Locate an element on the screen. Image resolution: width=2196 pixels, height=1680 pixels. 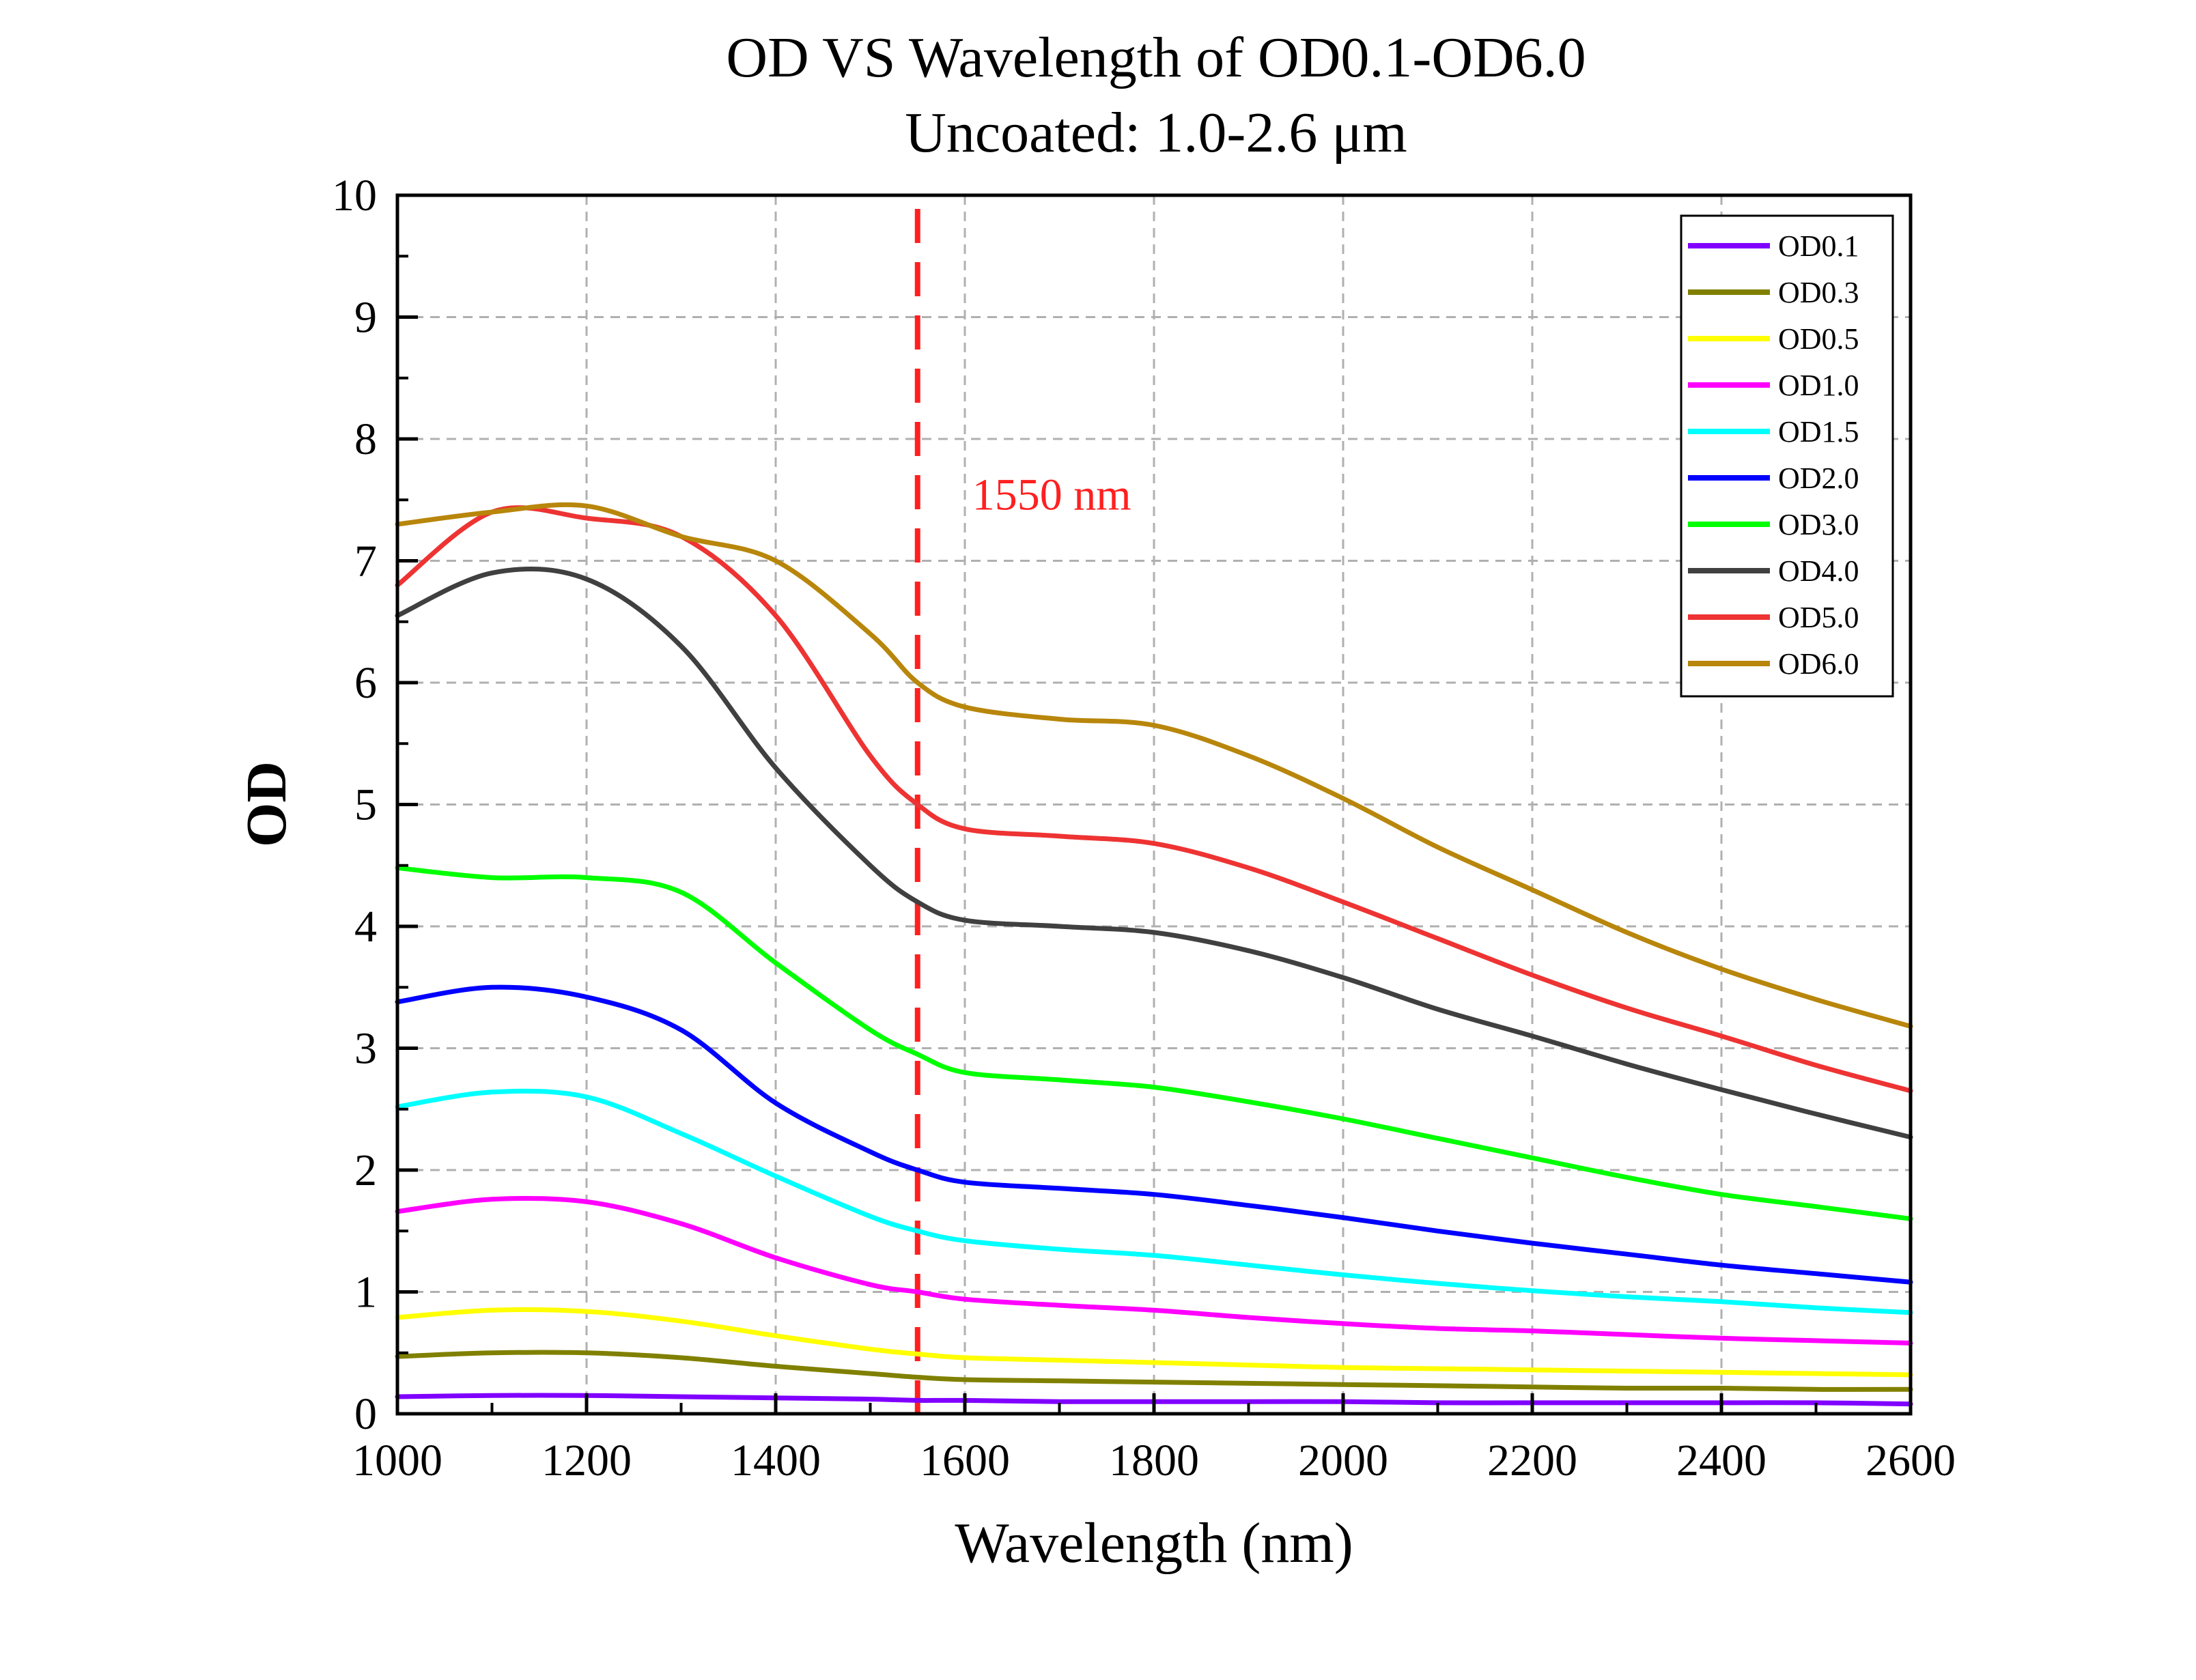
y-tick-label: 3 is located at coordinates (365, 1049).